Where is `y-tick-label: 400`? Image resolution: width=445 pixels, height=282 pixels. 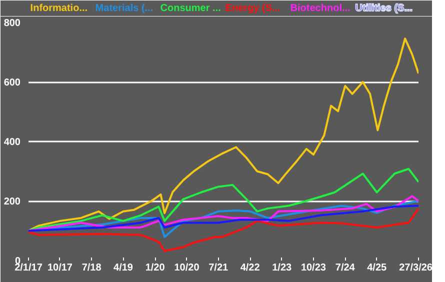
y-tick-label: 400 is located at coordinates (12, 142).